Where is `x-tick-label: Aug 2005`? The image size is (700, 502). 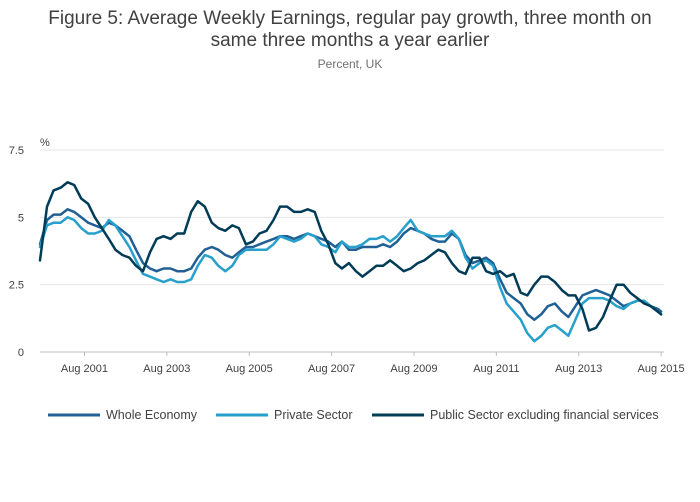 x-tick-label: Aug 2005 is located at coordinates (249, 369).